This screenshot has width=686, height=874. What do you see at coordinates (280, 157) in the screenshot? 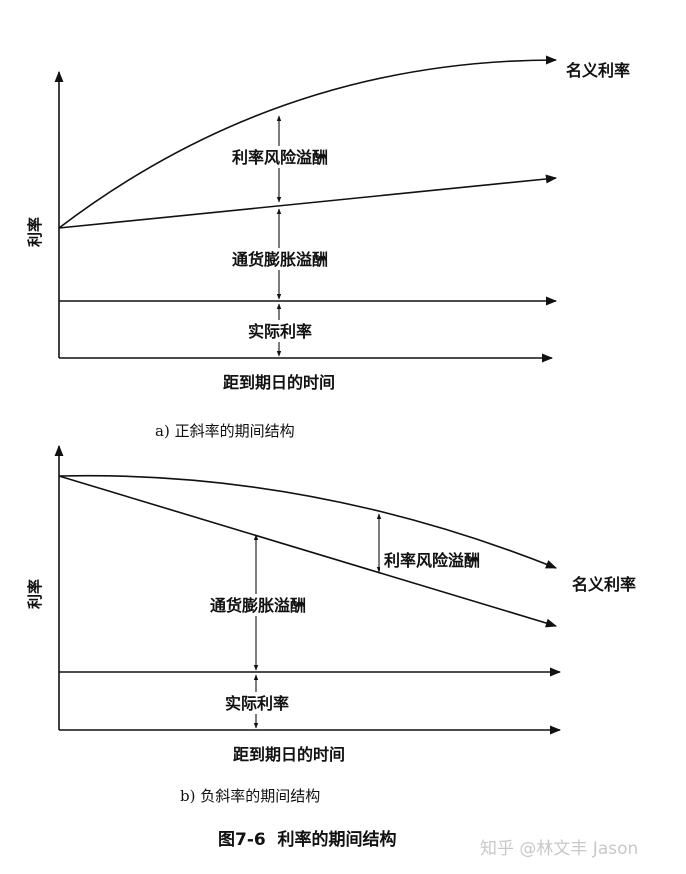
I see `panel-a-risk-premium-label: 利率风险溢酬` at bounding box center [280, 157].